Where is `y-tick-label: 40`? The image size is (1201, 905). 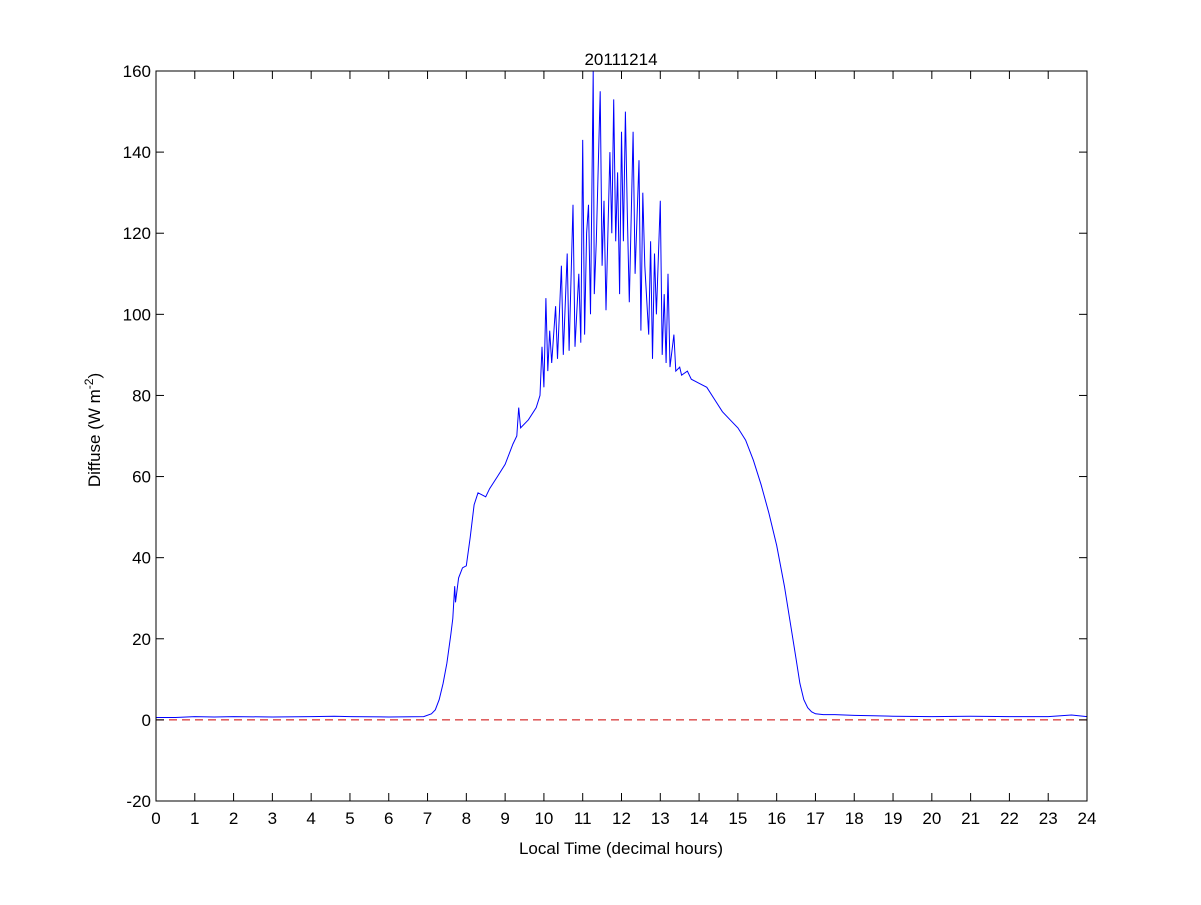
y-tick-label: 40 is located at coordinates (141, 558).